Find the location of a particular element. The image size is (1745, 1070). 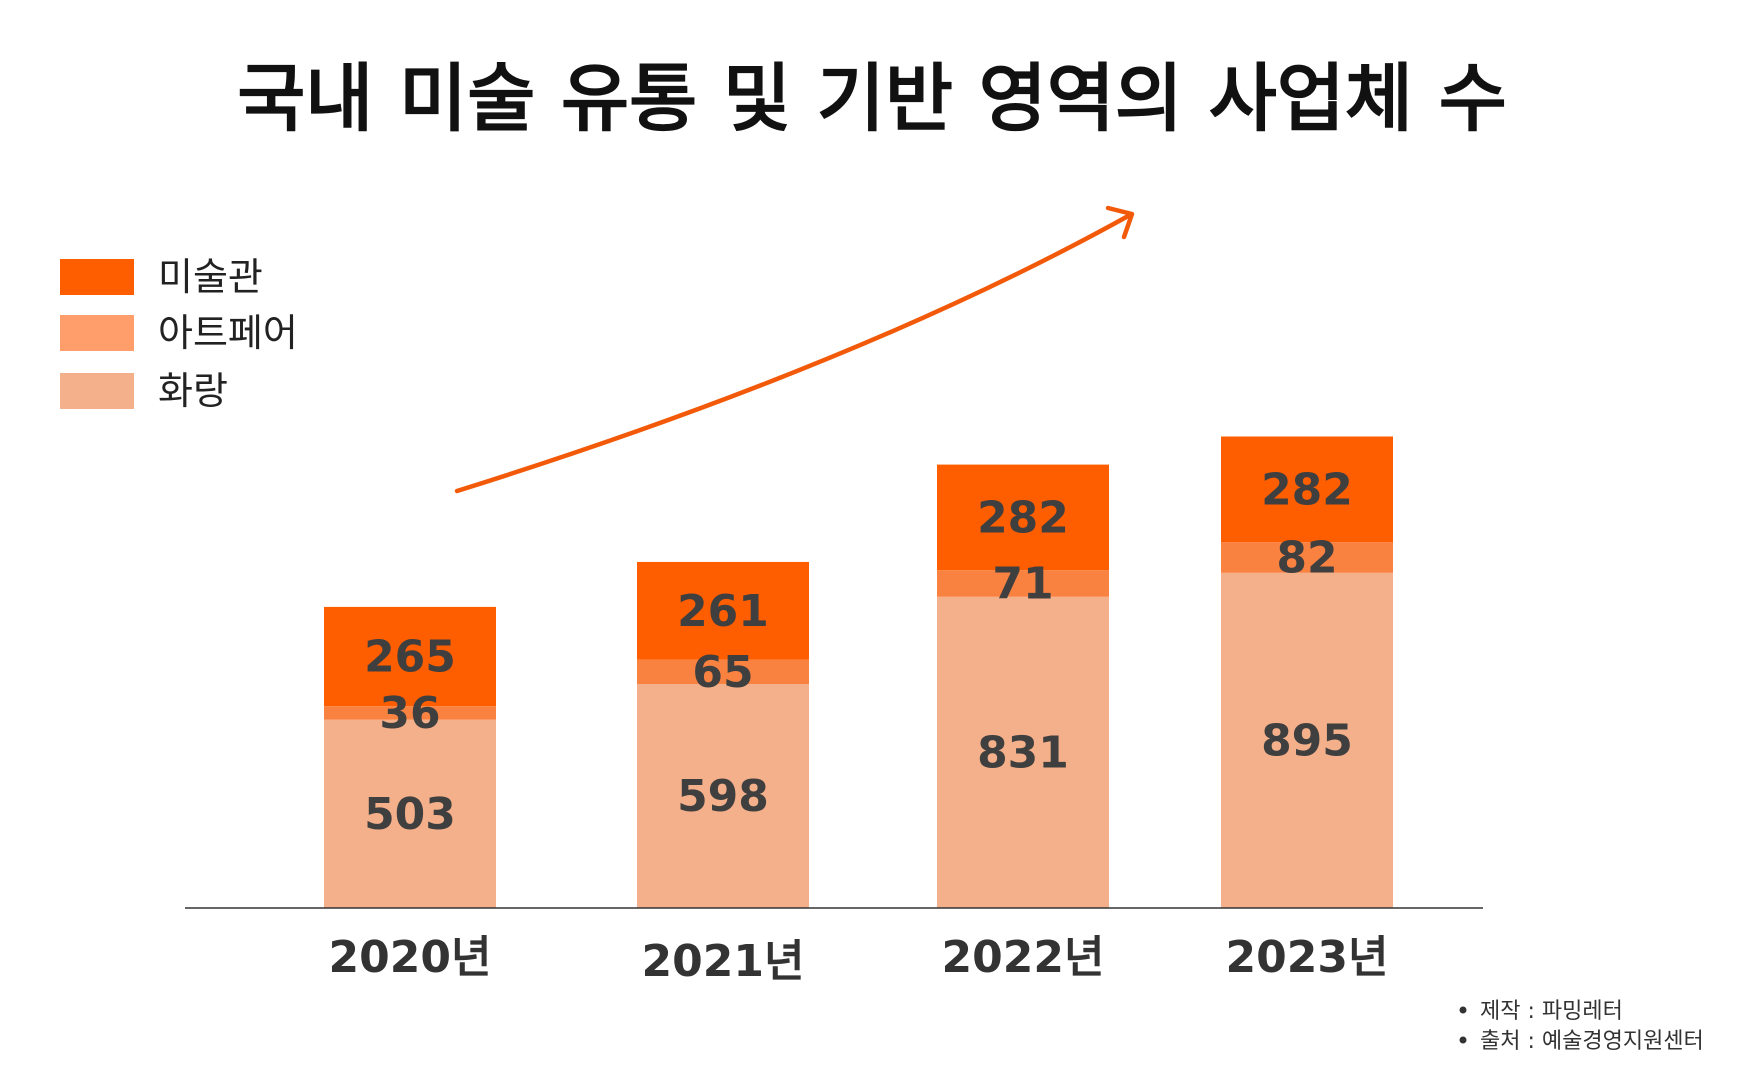

bar-value-label: 71 is located at coordinates (1022, 583).